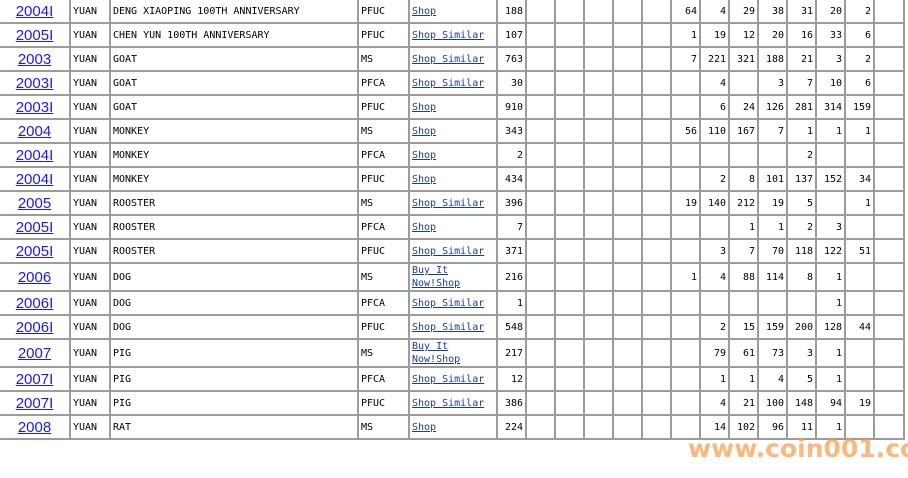 This screenshot has height=478, width=908. Describe the element at coordinates (772, 107) in the screenshot. I see `grade-count-cell: 126` at that location.